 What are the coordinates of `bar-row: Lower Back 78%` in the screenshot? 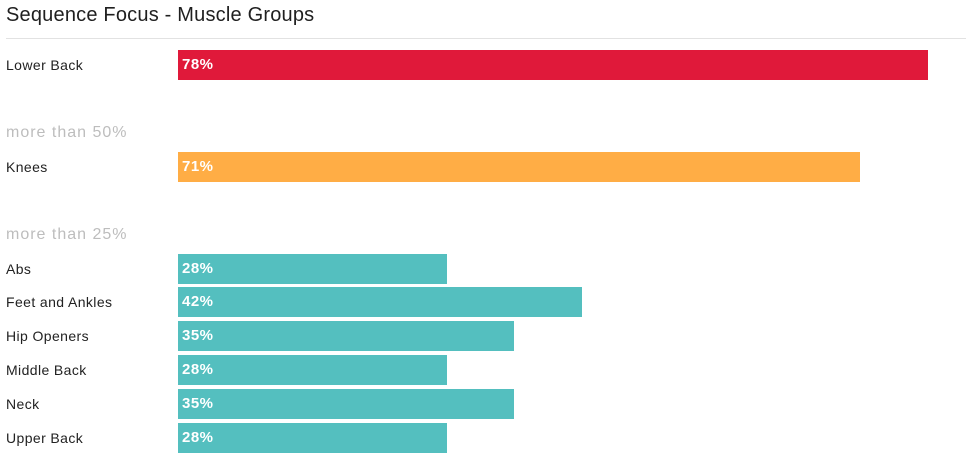 It's located at (487, 65).